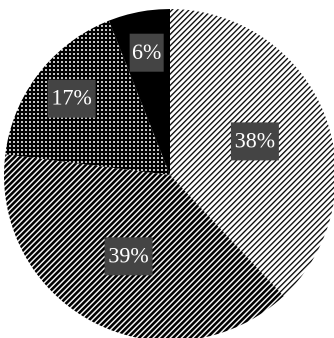  I want to click on data-label: 39%, so click(128, 254).